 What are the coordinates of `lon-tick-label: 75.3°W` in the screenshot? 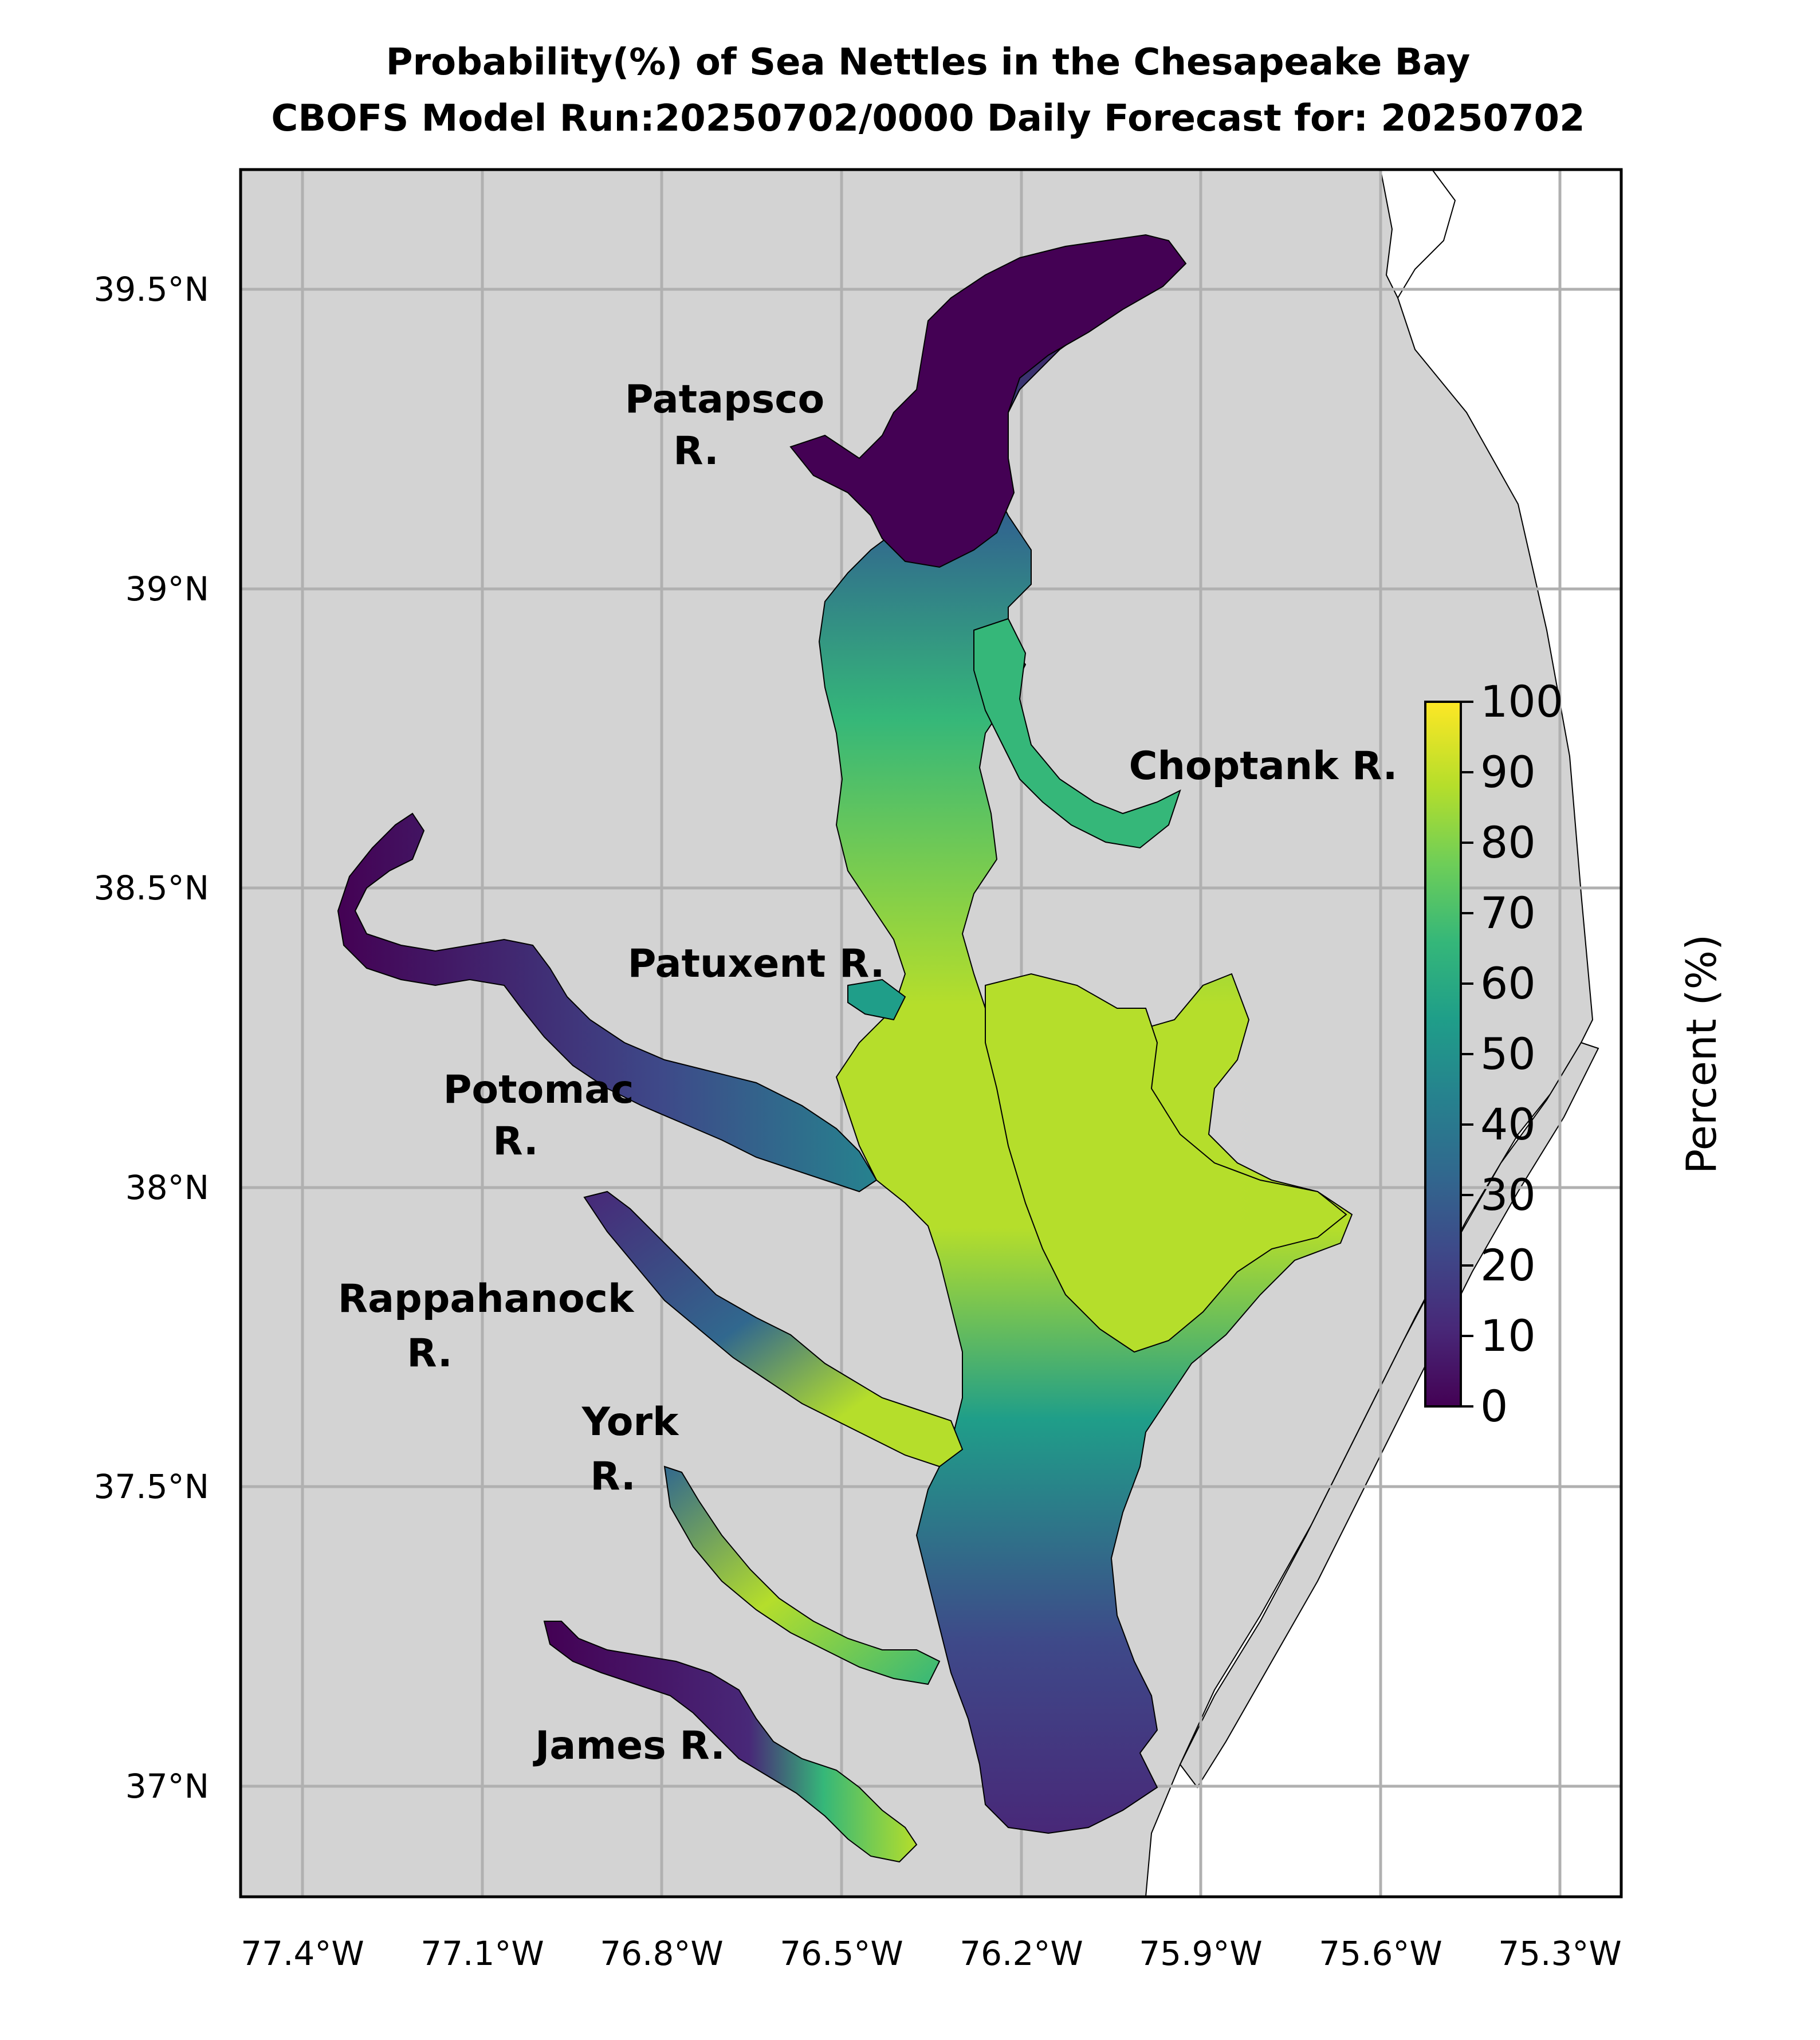 It's located at (1560, 1953).